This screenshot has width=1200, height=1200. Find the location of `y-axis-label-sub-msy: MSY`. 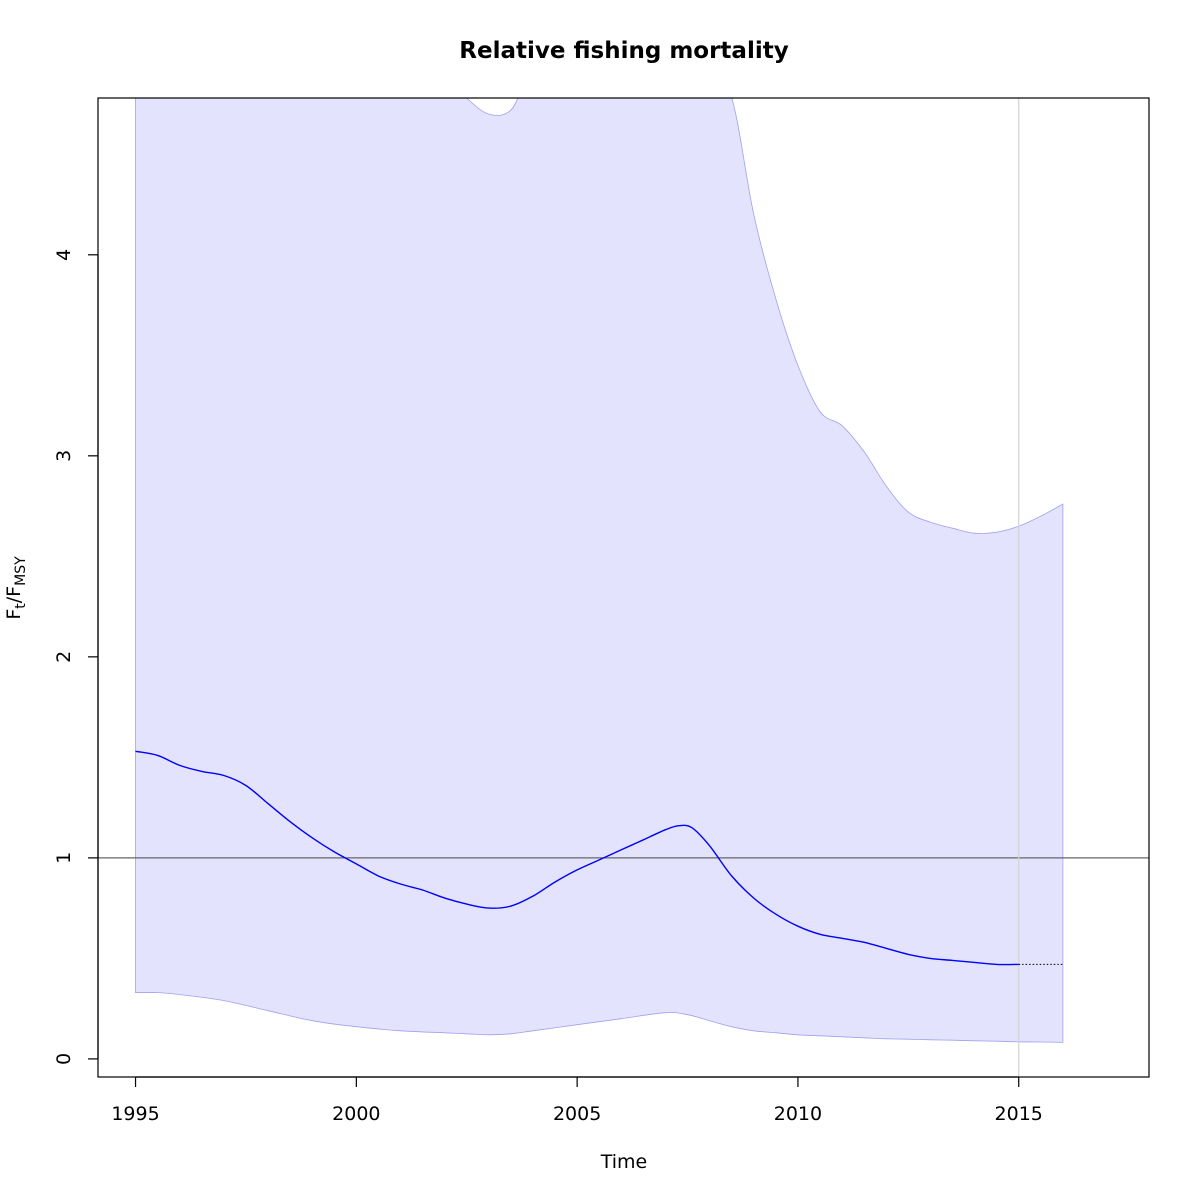

y-axis-label-sub-msy: MSY is located at coordinates (21, 571).